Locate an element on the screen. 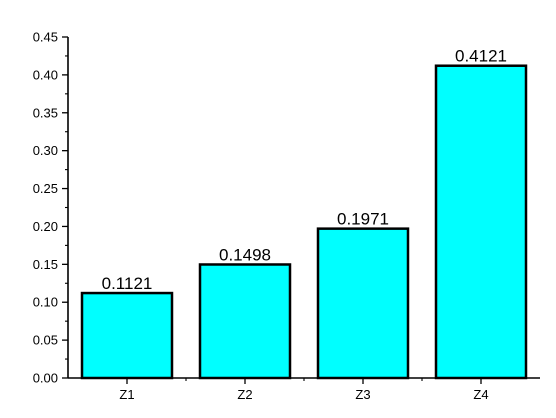 This screenshot has width=556, height=418. x-tick-label: Z4 is located at coordinates (480, 394).